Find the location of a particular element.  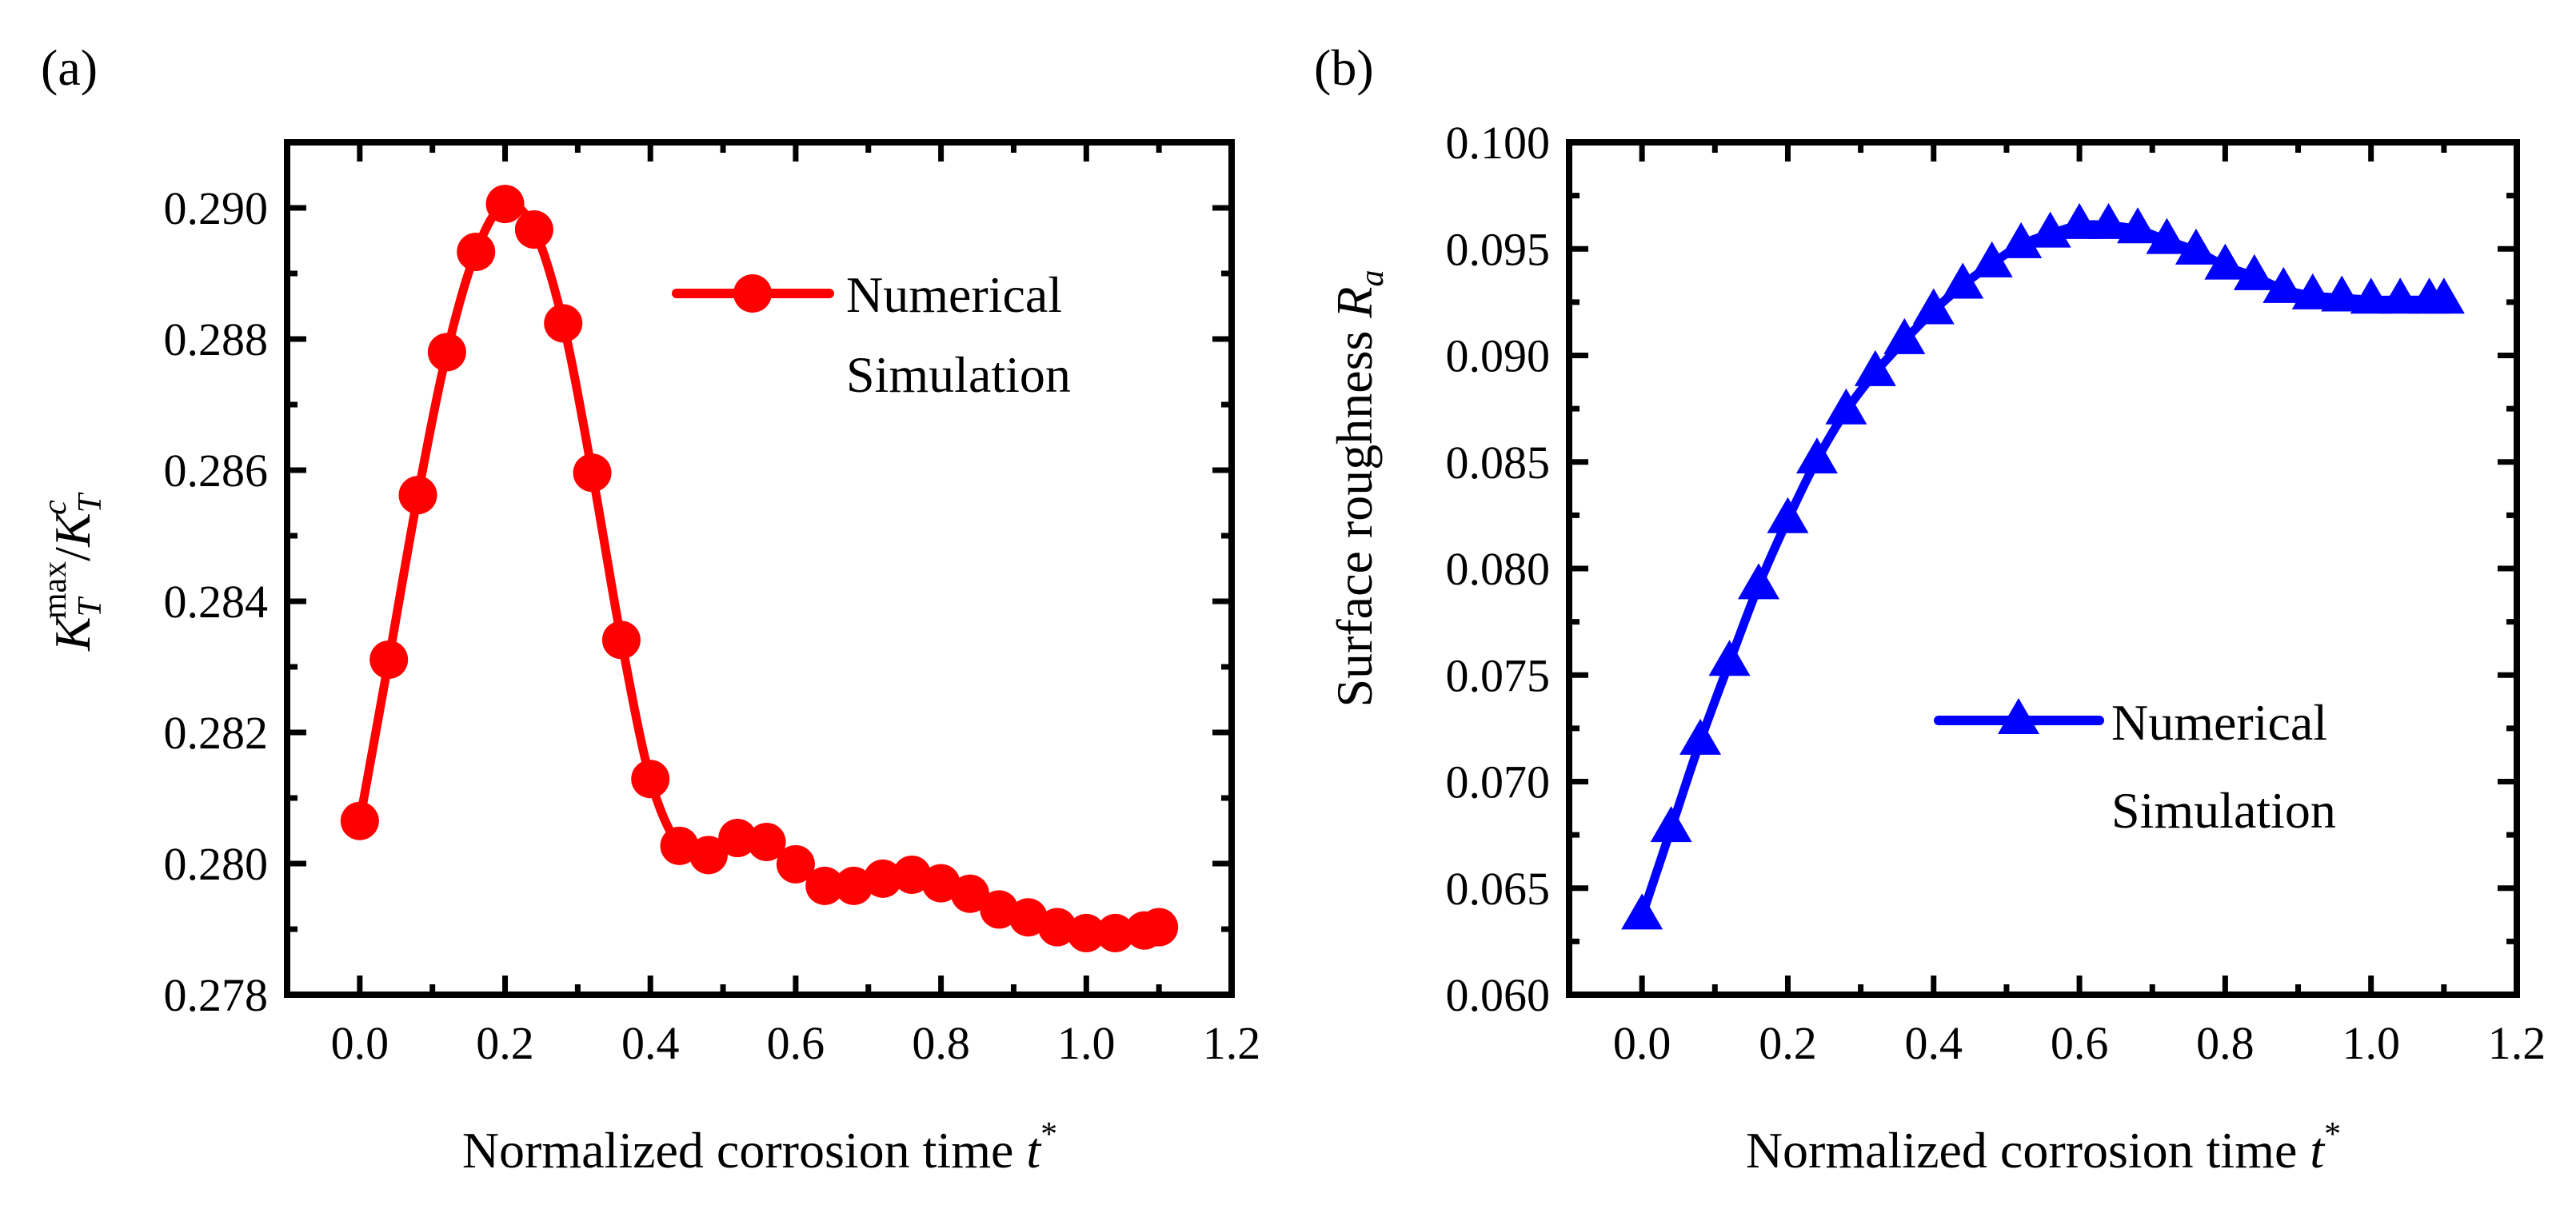

y-tick-label: 0.286 is located at coordinates (217, 471).